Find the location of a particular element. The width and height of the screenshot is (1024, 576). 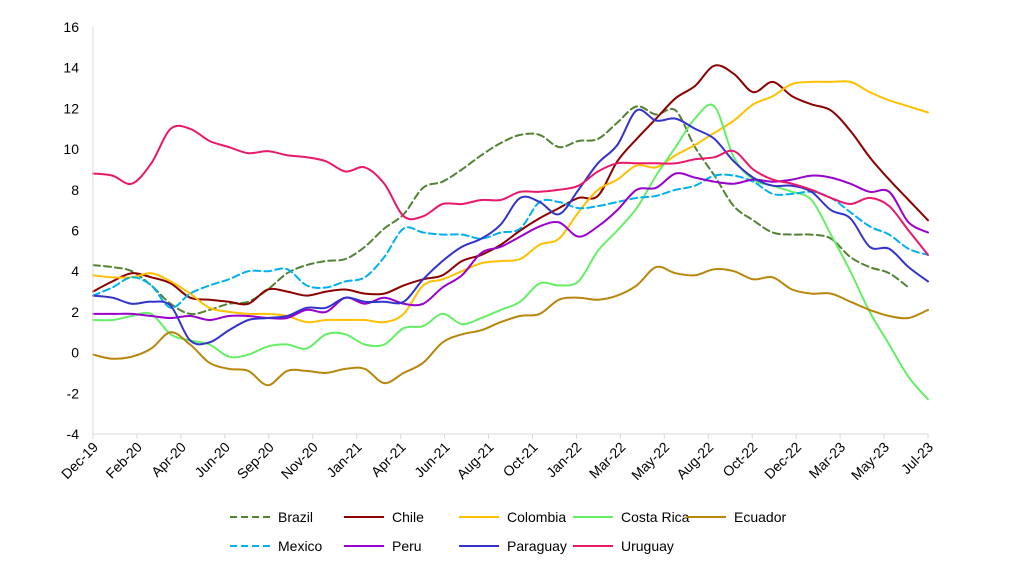

legend-label-costa-rica: Costa Rica is located at coordinates (655, 517).